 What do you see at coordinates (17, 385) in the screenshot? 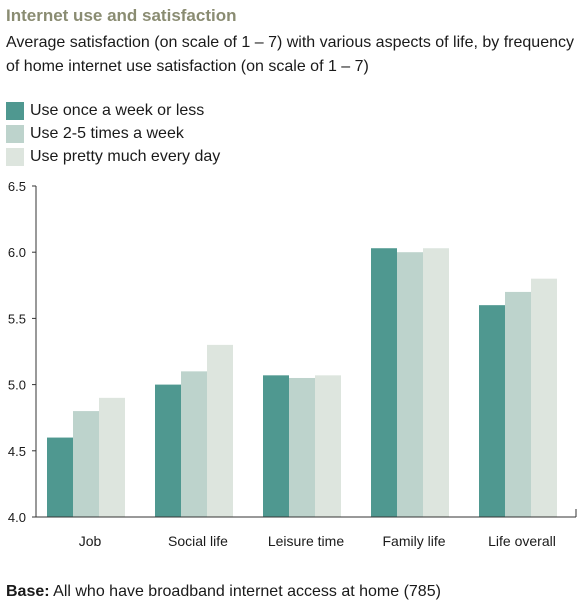
I see `y-tick-label: 5.0` at bounding box center [17, 385].